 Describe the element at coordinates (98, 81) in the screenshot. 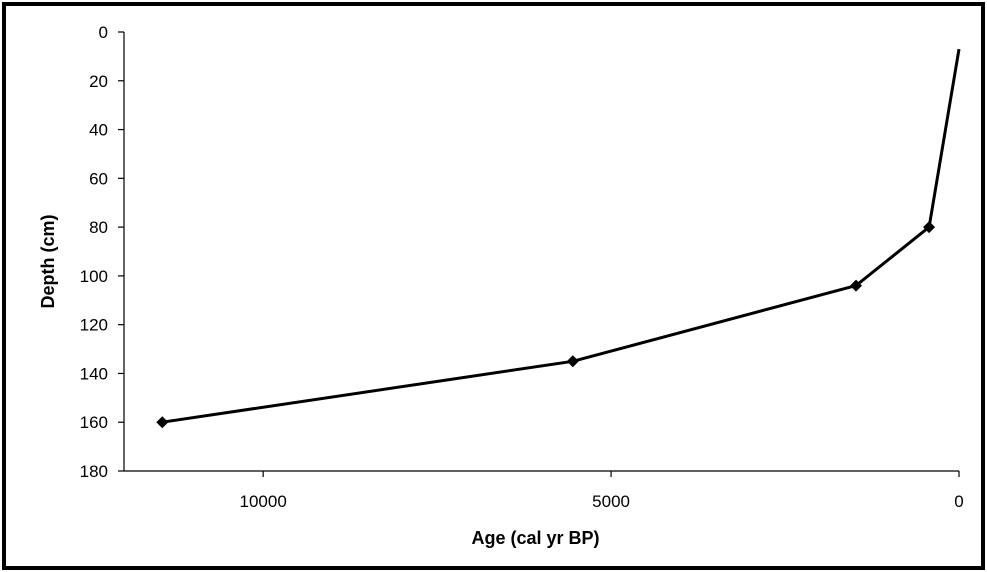

I see `y-tick-label: 20` at that location.